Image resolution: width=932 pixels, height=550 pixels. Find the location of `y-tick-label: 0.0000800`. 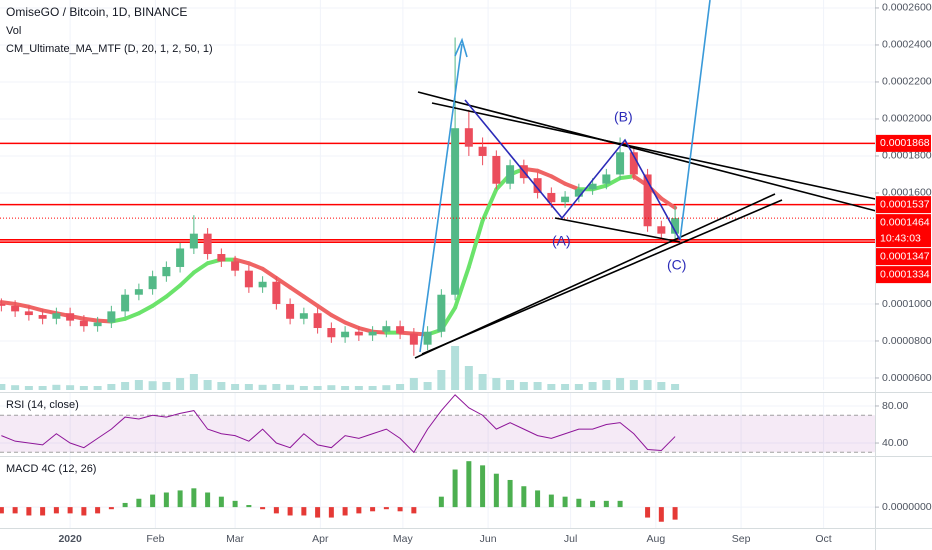

y-tick-label: 0.0000800 is located at coordinates (907, 341).